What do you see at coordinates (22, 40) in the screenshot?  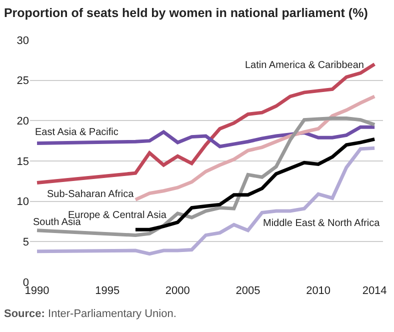 I see `y-tick-label: 30` at bounding box center [22, 40].